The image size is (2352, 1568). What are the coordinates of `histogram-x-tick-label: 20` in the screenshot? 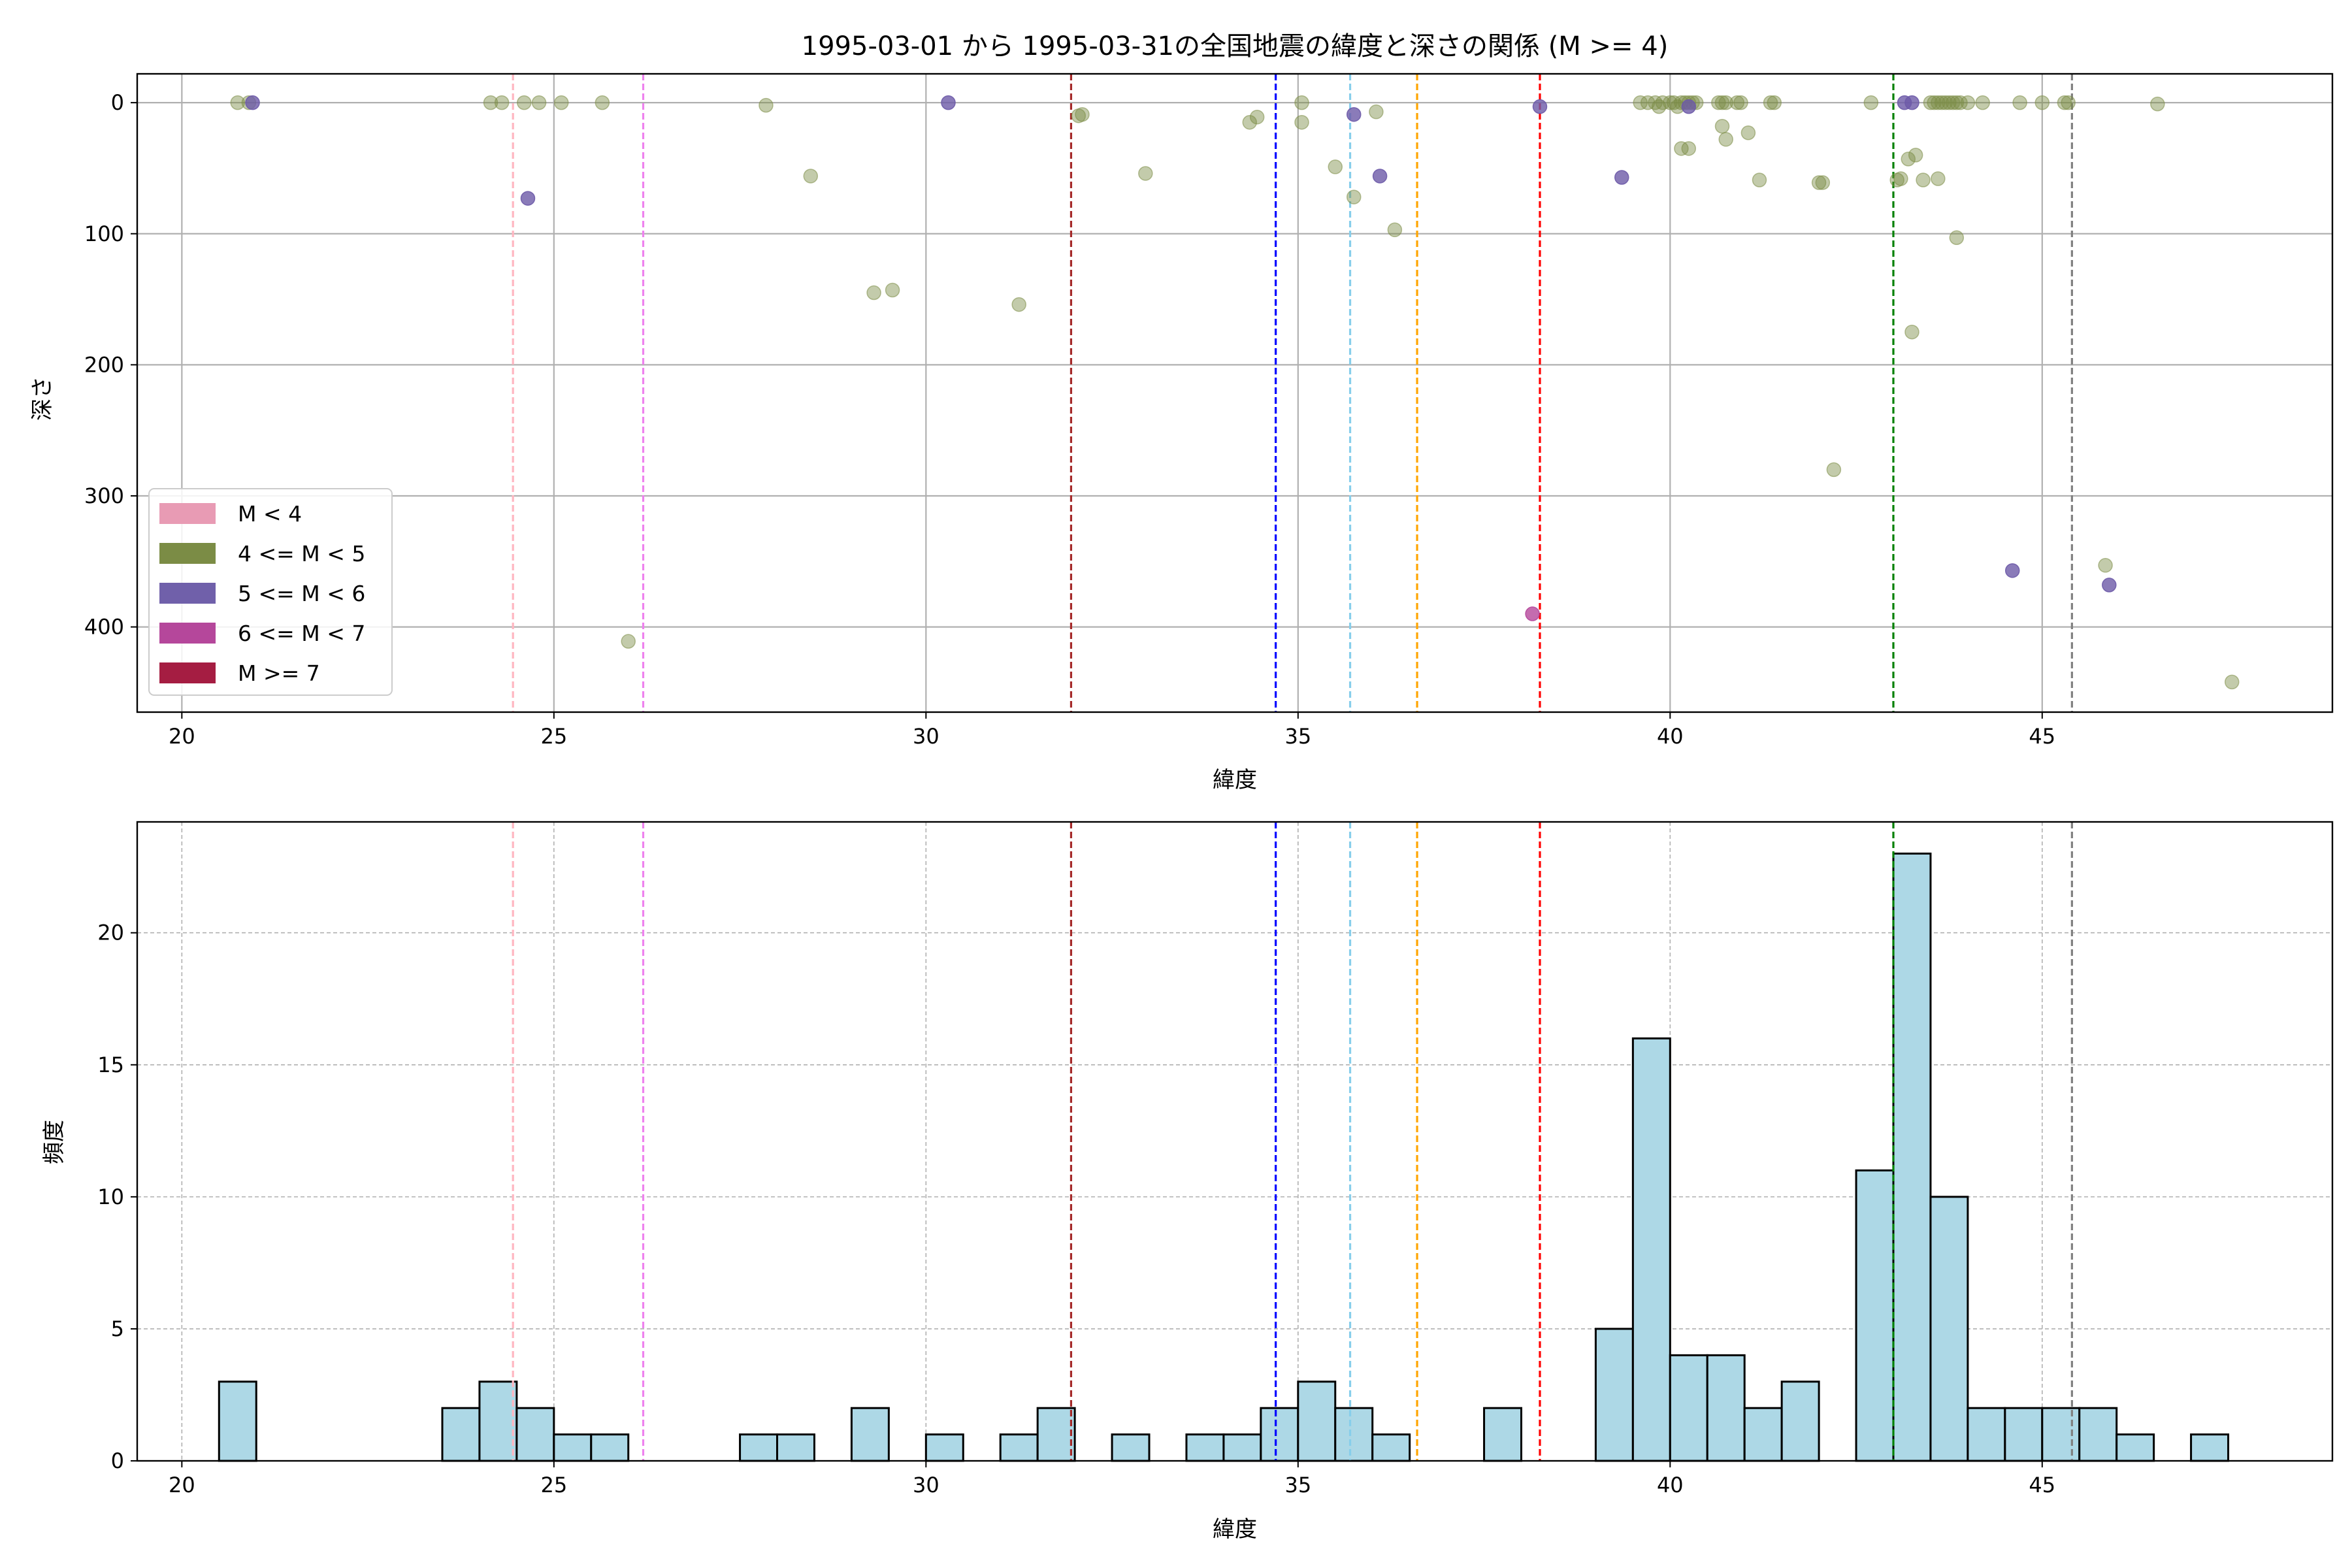 It's located at (182, 1485).